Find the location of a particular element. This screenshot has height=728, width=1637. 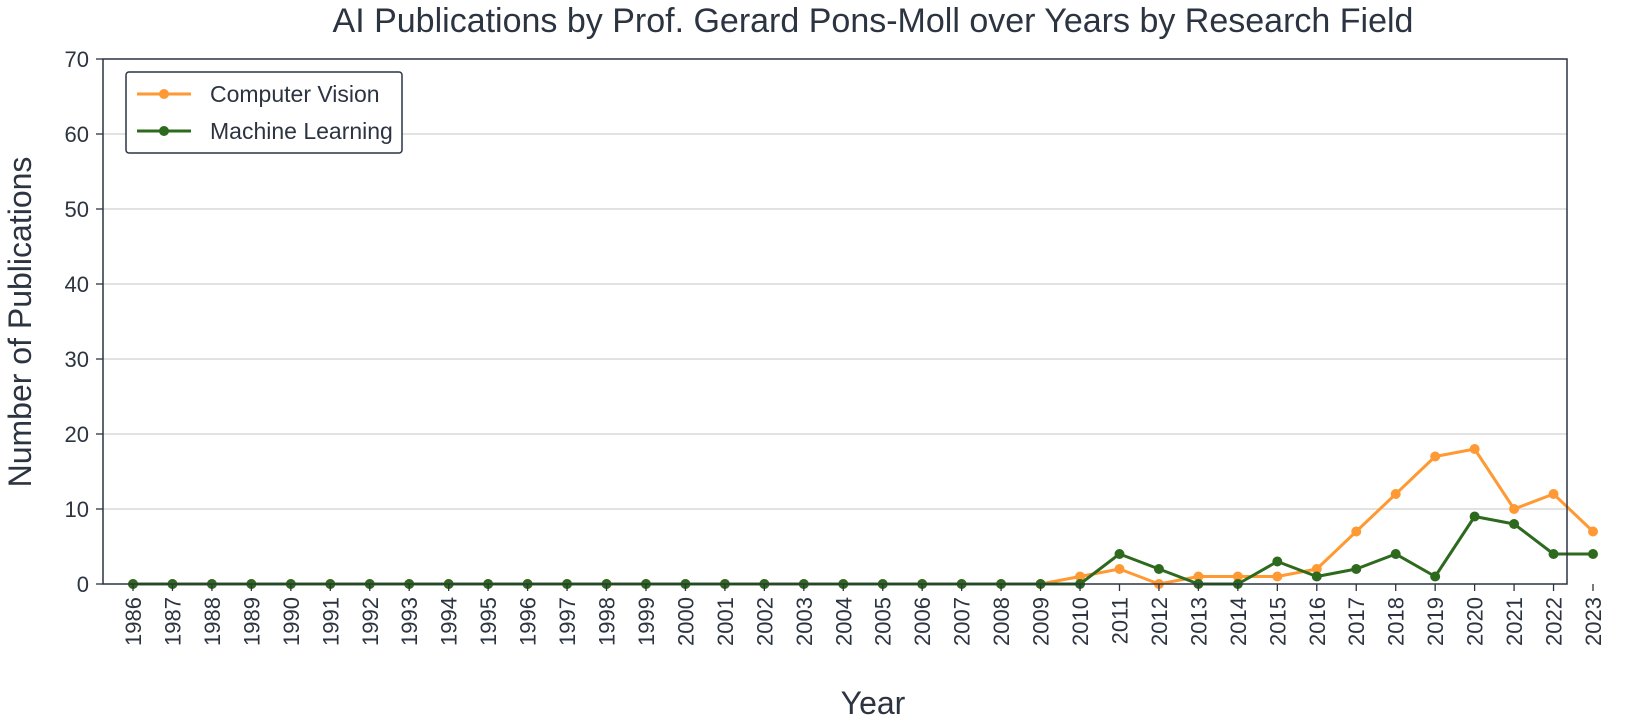

x-tick-label: 2022 is located at coordinates (1554, 621).